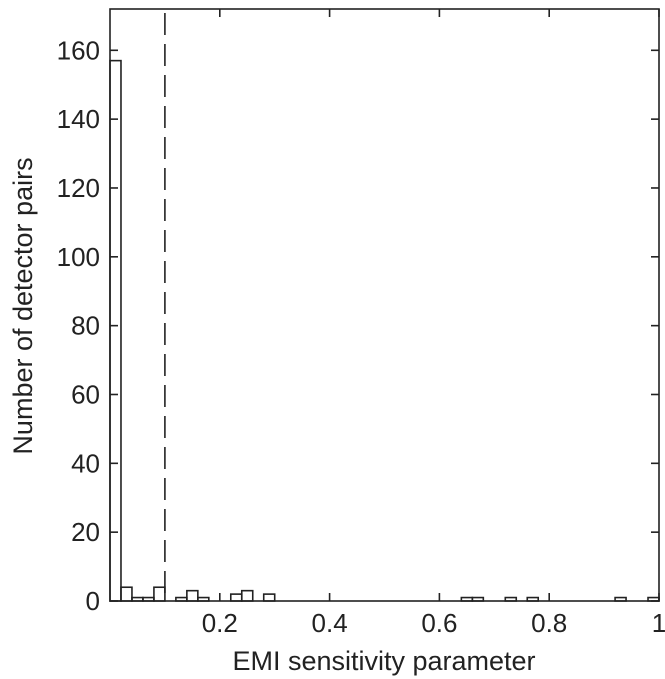  I want to click on x-axis-title: EMI sensitivity parameter, so click(383, 661).